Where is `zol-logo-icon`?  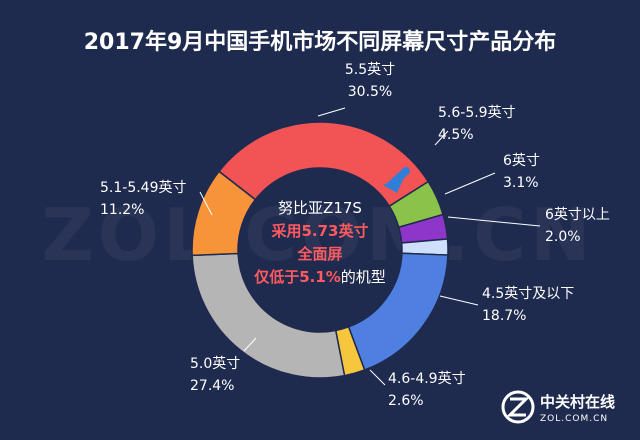 zol-logo-icon is located at coordinates (518, 407).